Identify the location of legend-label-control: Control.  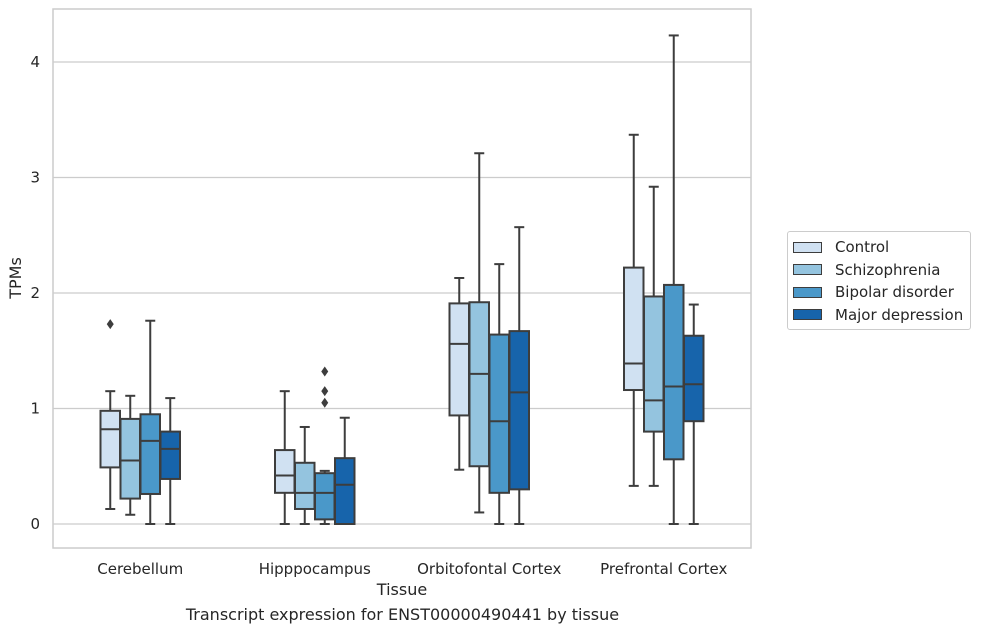
(862, 247).